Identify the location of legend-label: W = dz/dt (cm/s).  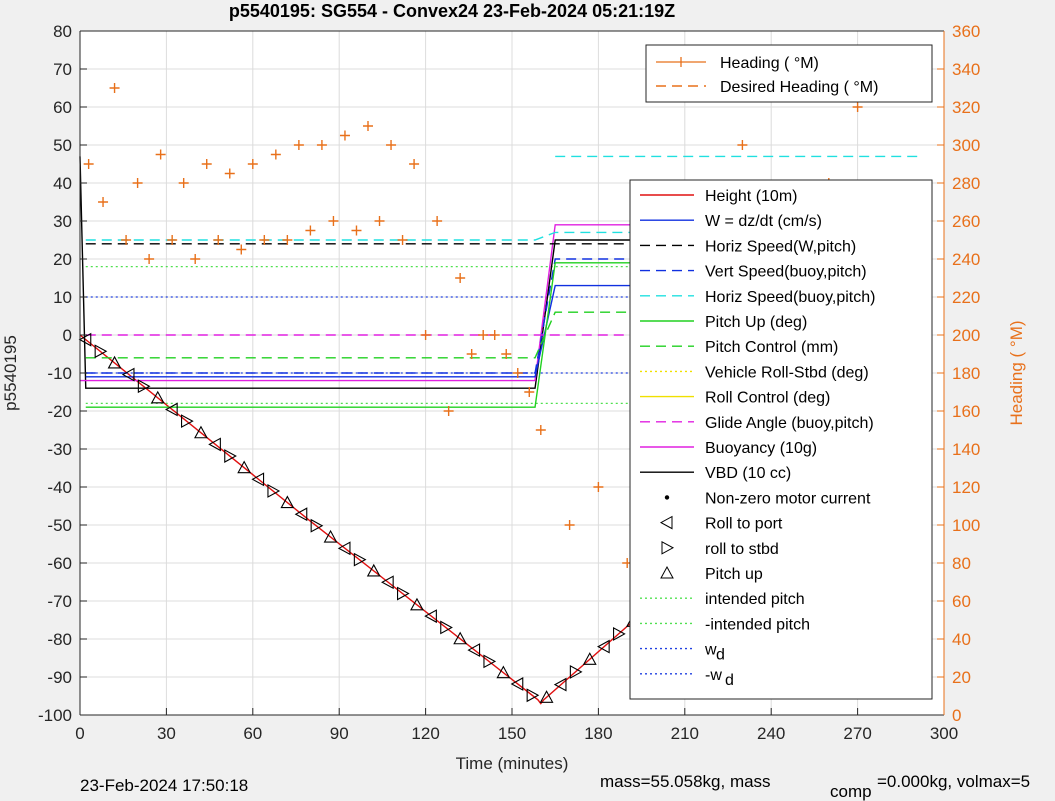
(763, 221).